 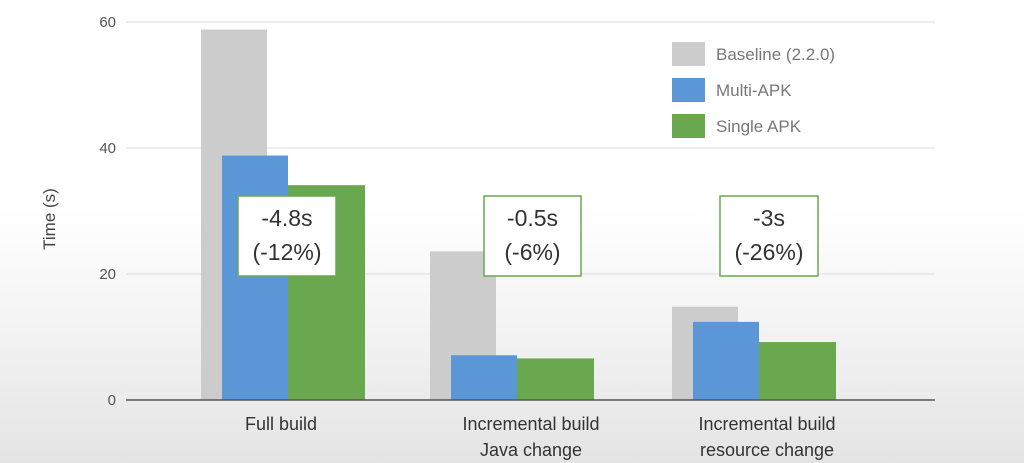 I want to click on y-tick-label: 40, so click(x=107, y=148).